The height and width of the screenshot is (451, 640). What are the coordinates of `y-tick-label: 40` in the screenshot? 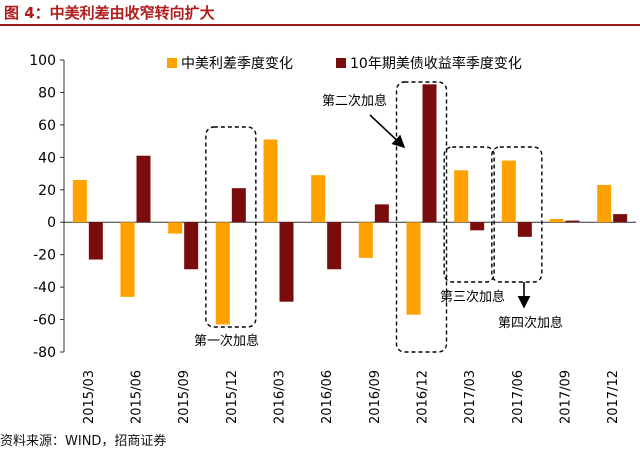 It's located at (47, 158).